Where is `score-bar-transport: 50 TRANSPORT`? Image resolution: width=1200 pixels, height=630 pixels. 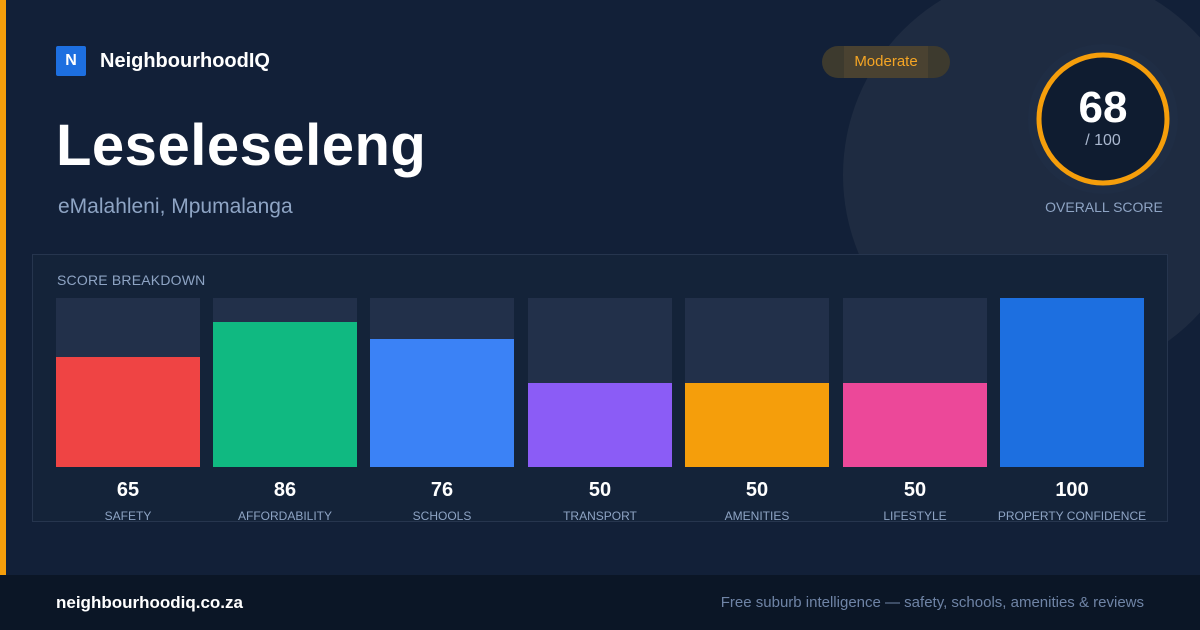 score-bar-transport: 50 TRANSPORT is located at coordinates (600, 410).